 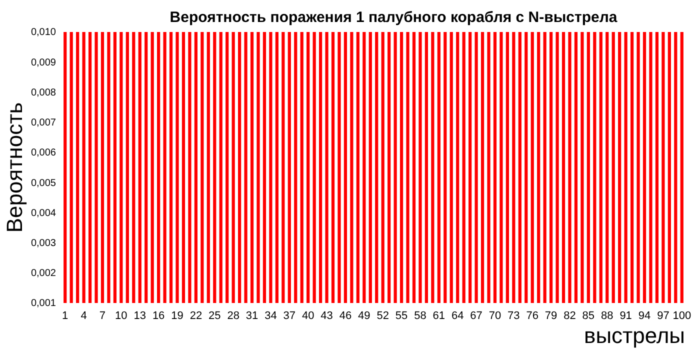 I want to click on x-tick-label: 97, so click(x=663, y=316).